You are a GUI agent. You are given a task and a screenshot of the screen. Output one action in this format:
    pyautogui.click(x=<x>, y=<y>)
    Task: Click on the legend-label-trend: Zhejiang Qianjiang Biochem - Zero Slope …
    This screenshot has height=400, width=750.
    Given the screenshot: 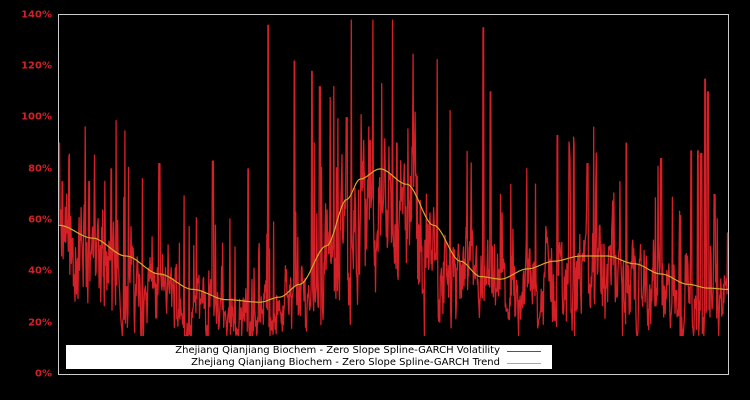 What is the action you would take?
    pyautogui.click(x=345, y=362)
    